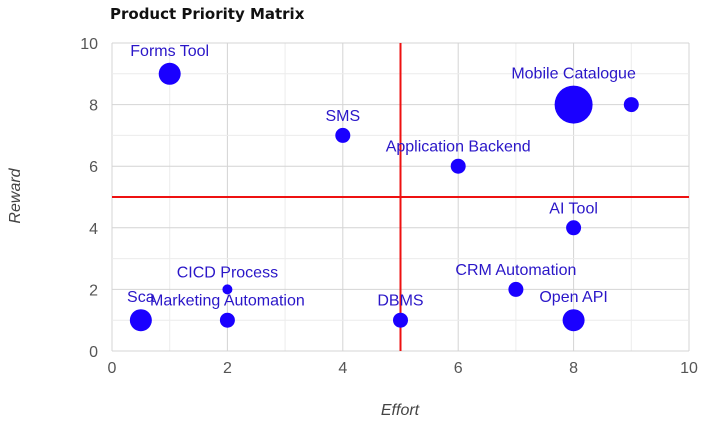  I want to click on data-point-label: CICD Process, so click(227, 272).